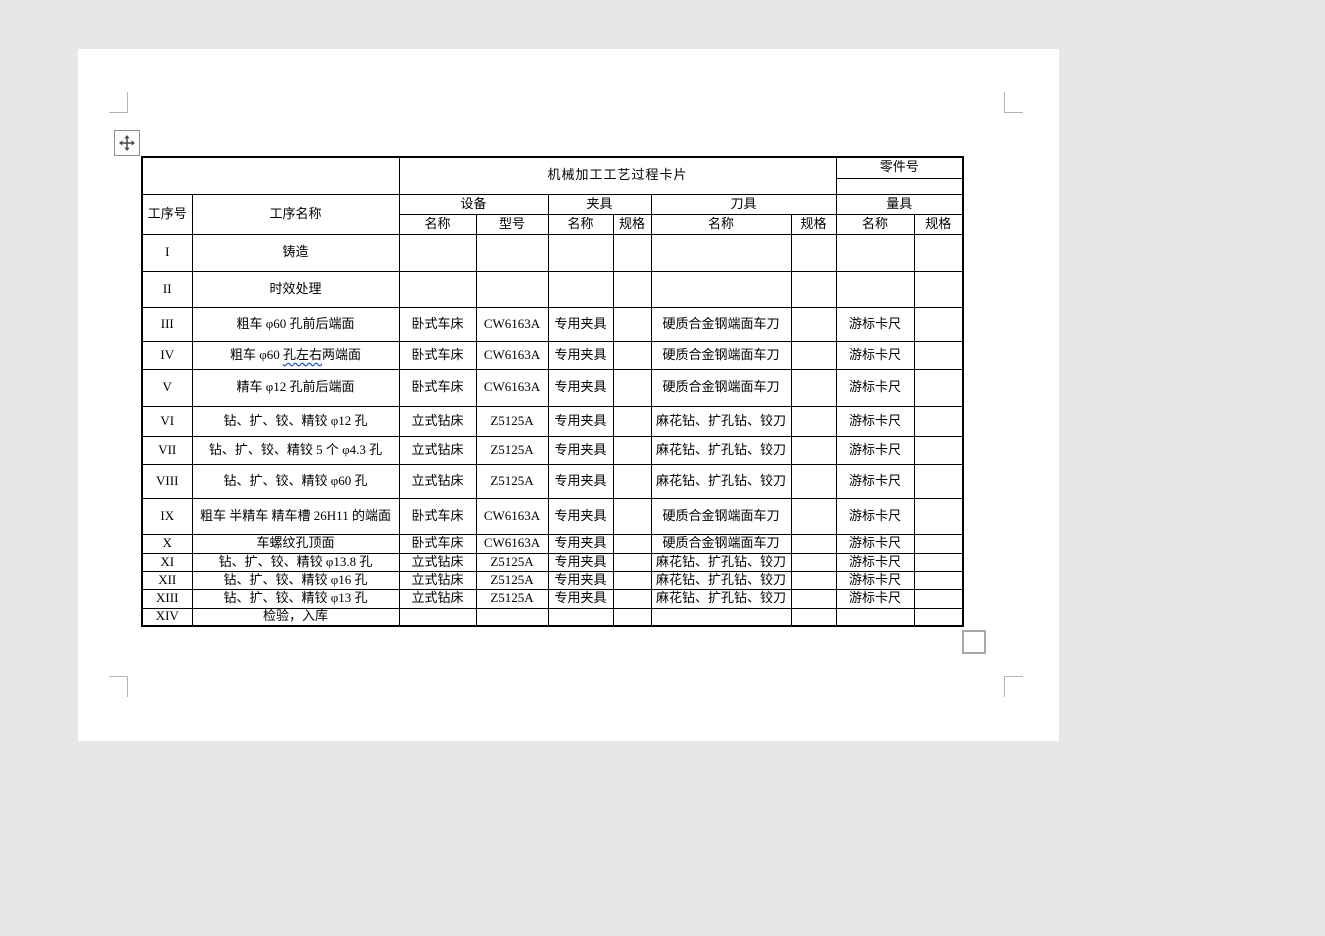  Describe the element at coordinates (974, 642) in the screenshot. I see `table-resize-handle` at that location.